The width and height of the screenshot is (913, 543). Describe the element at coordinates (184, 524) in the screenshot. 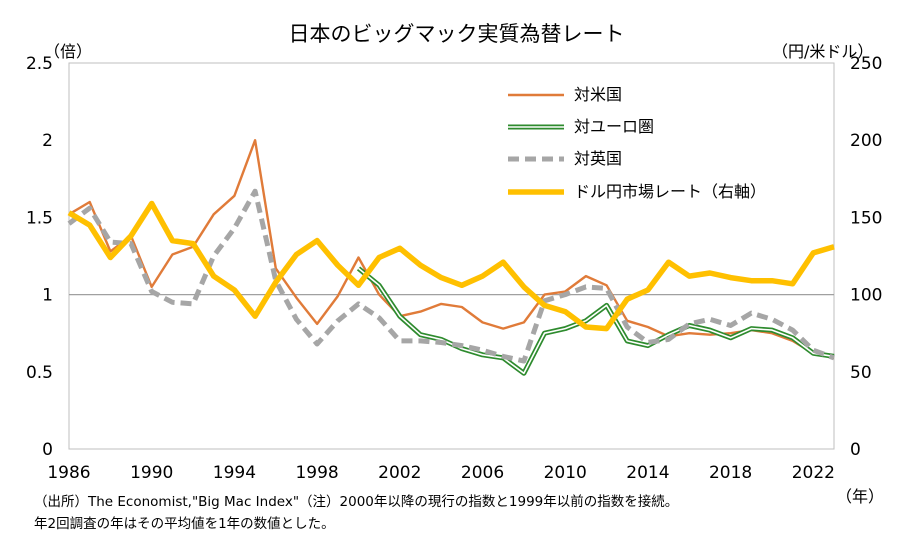

I see `source-note-continued: 年2回調査の年はその平均値を1年の数値とした。` at that location.